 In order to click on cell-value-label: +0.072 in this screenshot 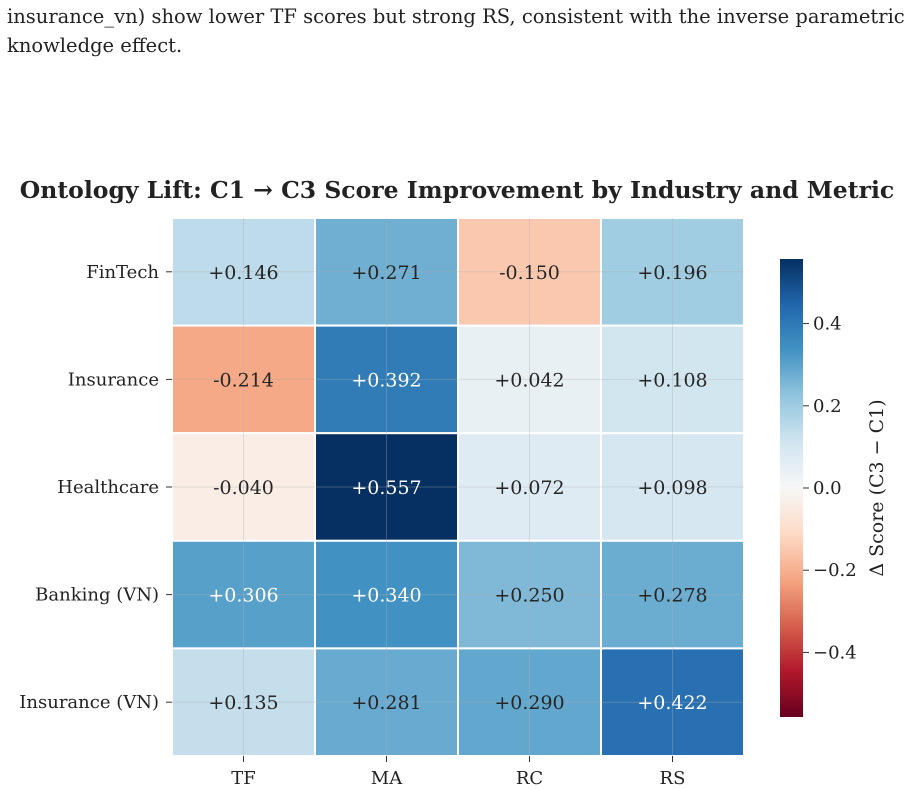, I will do `click(529, 488)`.